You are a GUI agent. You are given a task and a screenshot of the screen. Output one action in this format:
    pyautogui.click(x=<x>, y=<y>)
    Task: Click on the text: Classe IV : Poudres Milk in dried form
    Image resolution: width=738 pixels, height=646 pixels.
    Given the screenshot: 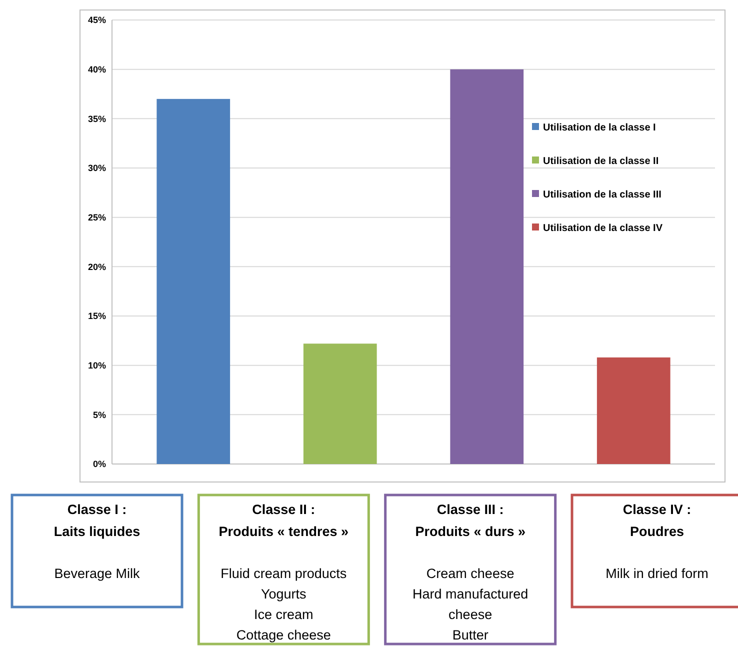 What is the action you would take?
    pyautogui.click(x=657, y=541)
    